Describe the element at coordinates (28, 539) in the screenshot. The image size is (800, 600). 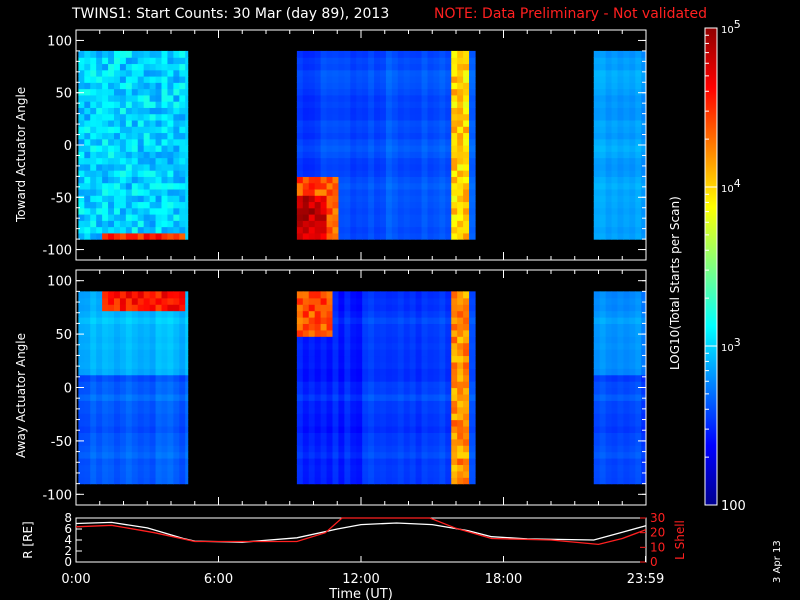
I see `r-axis-label: R [RE]` at that location.